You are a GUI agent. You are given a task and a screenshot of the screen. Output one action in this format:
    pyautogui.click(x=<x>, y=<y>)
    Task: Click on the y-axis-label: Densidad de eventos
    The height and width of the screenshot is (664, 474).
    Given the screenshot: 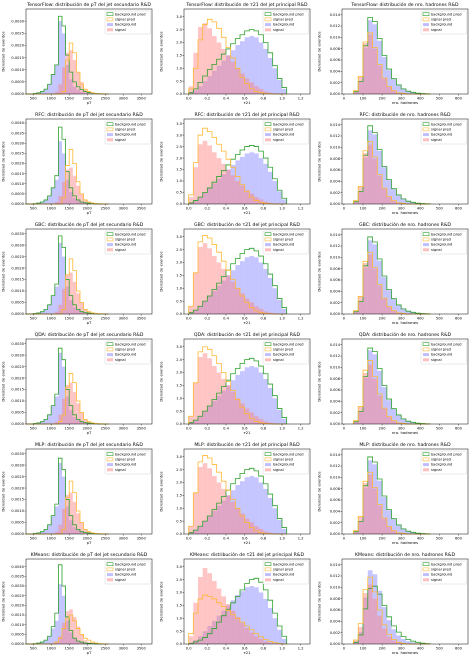 What is the action you would take?
    pyautogui.click(x=3, y=601)
    